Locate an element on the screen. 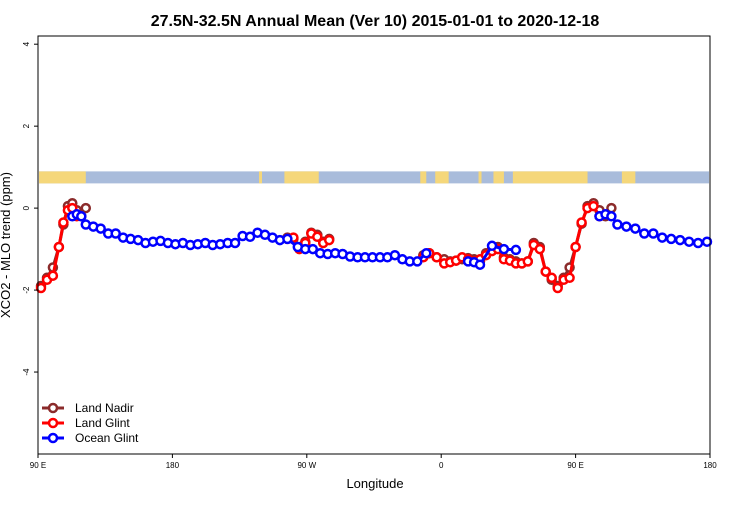 This screenshot has width=750, height=505. y-tick-label: -2 is located at coordinates (26, 290).